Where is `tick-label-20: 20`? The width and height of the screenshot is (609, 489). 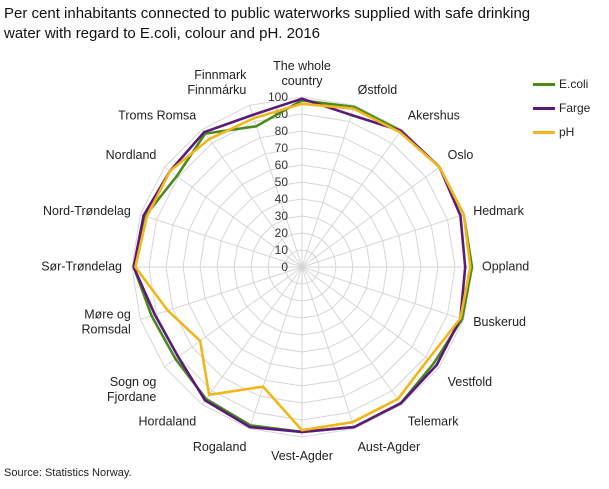
tick-label-20: 20 is located at coordinates (282, 233).